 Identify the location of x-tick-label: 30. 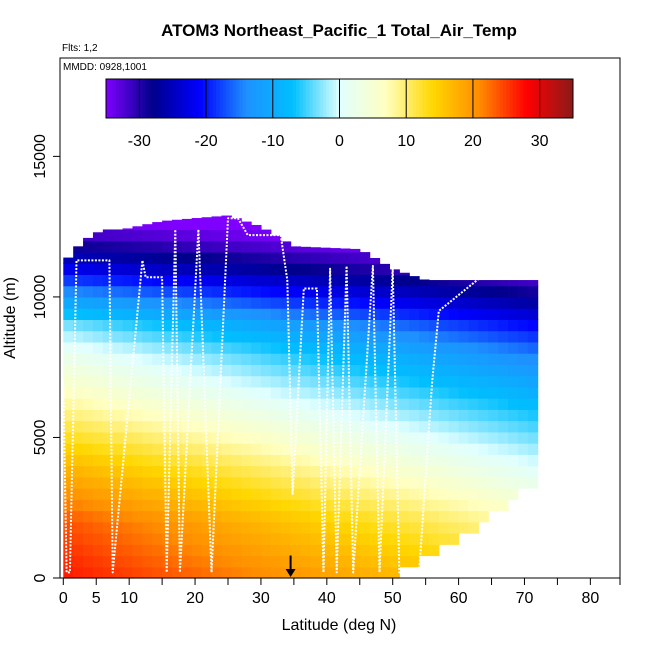
(261, 598).